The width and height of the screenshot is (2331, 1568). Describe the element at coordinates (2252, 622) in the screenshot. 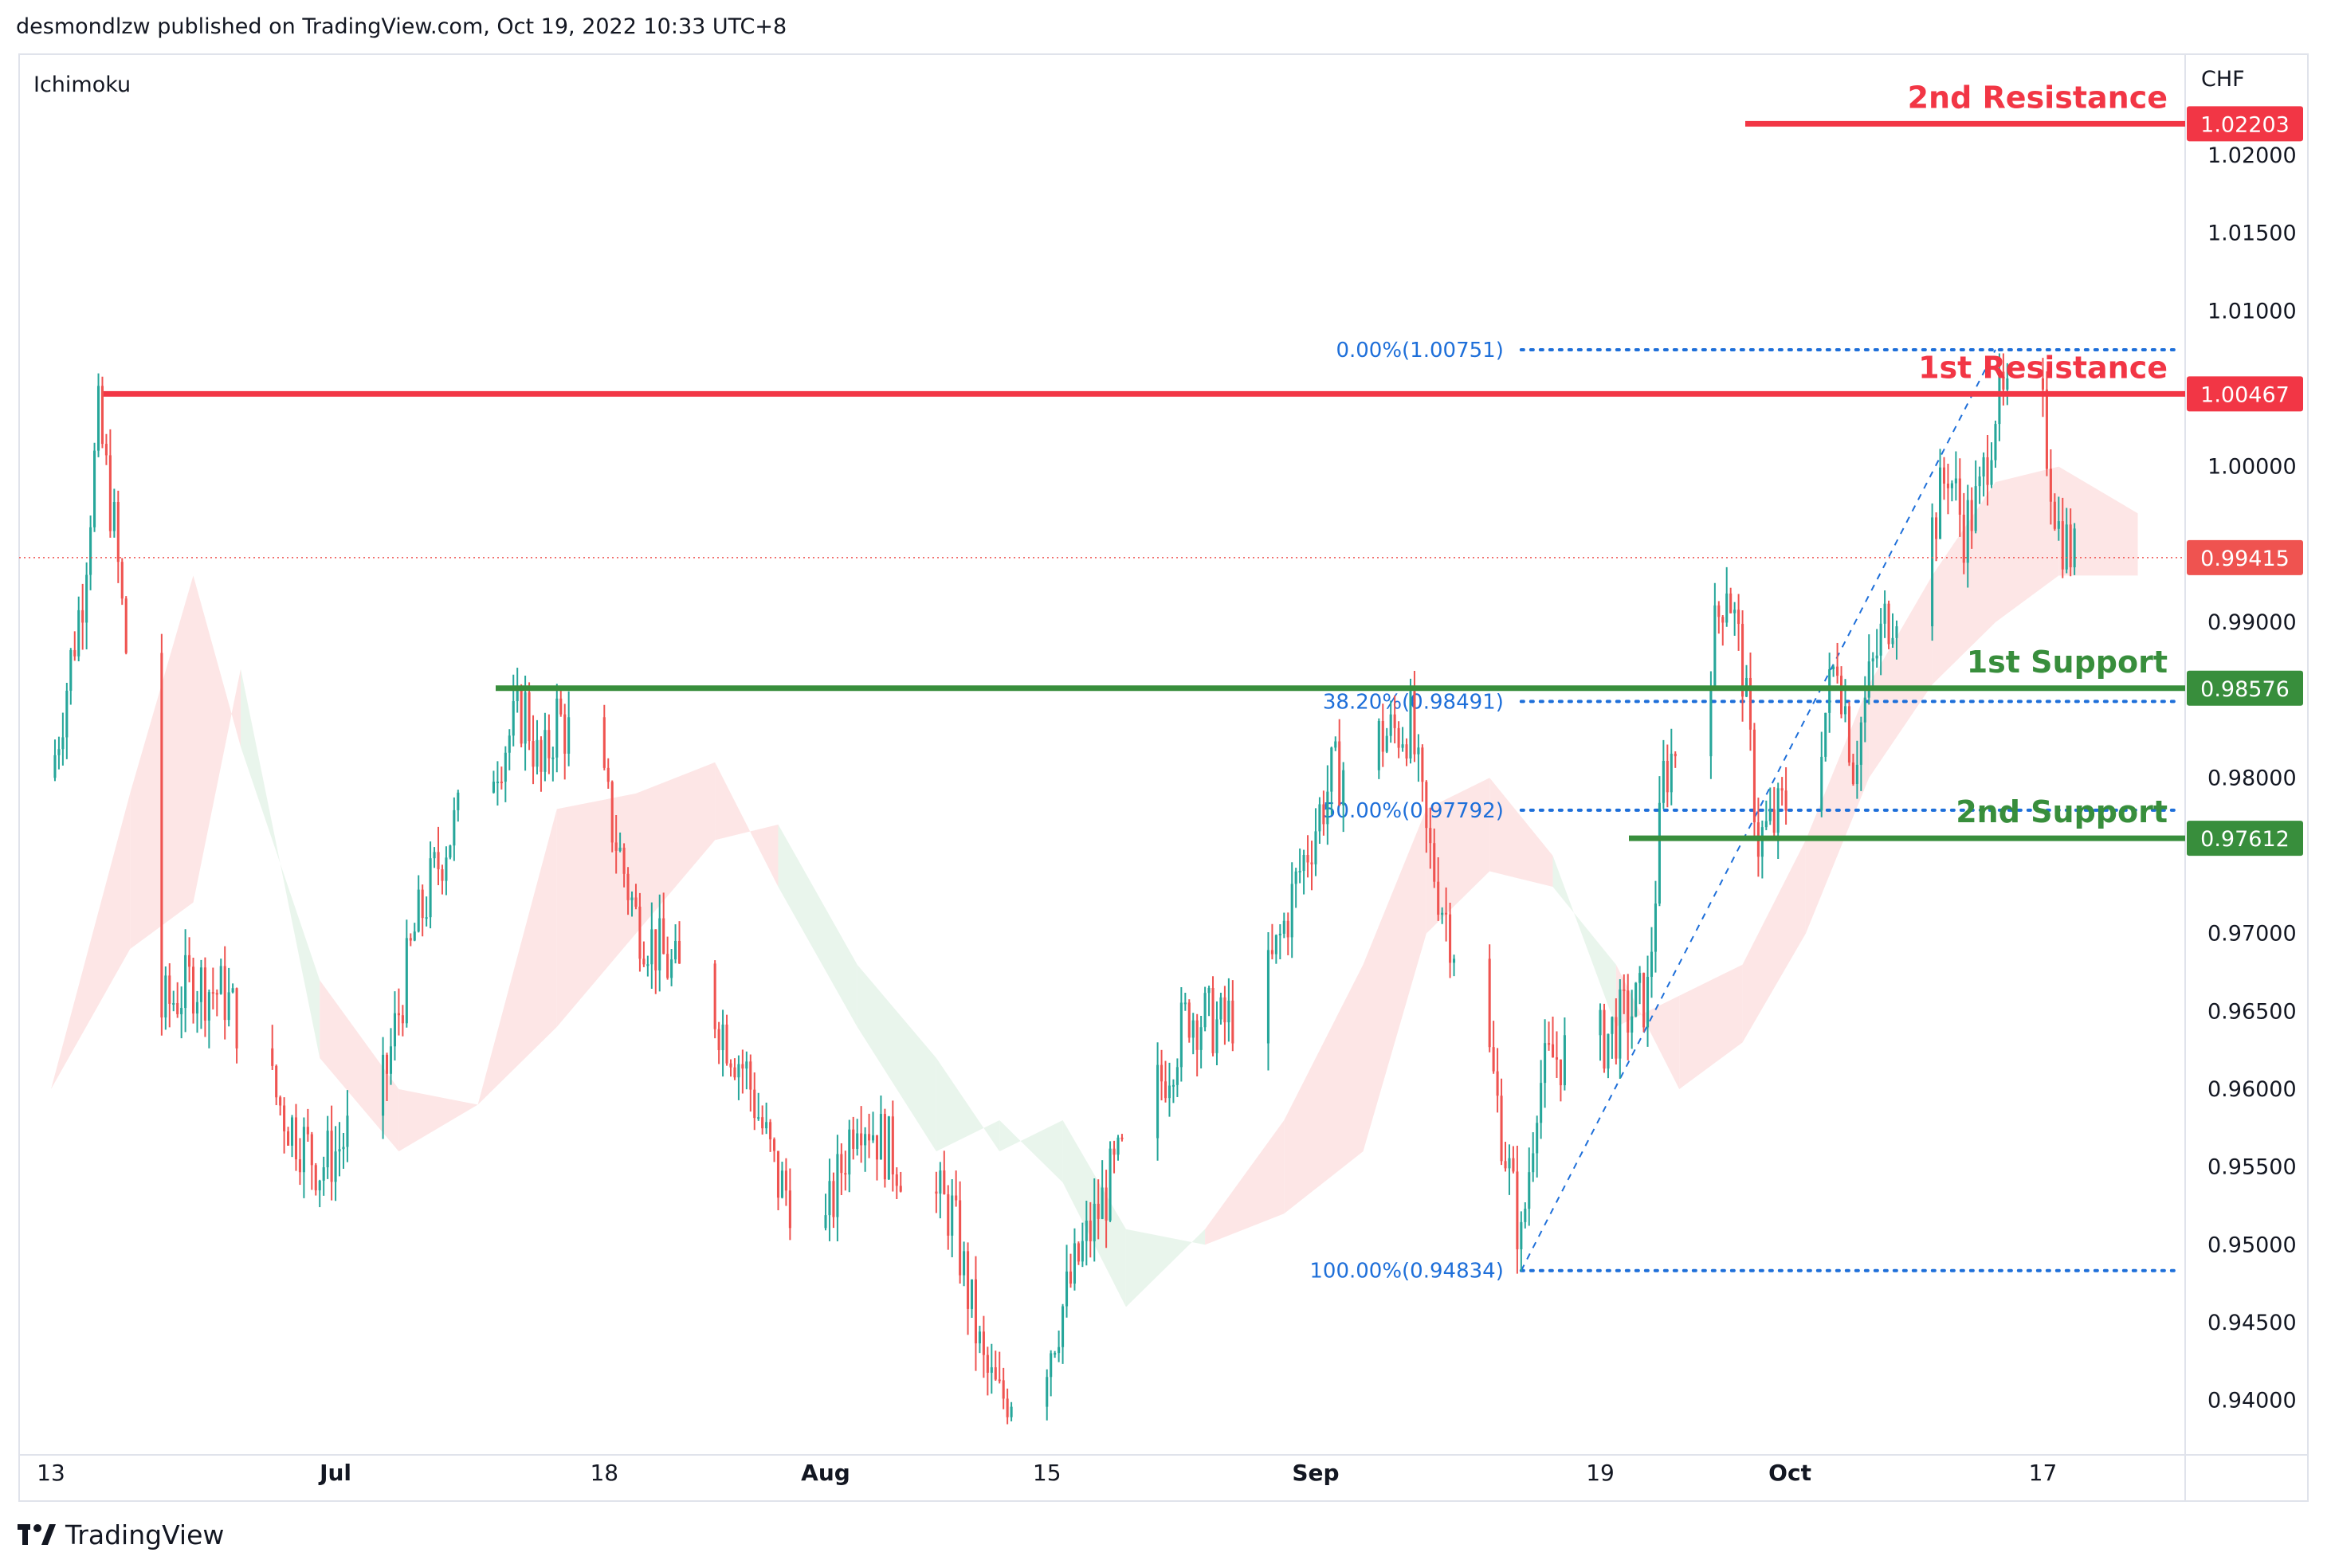

I see `price-tick-label: 0.99000` at that location.